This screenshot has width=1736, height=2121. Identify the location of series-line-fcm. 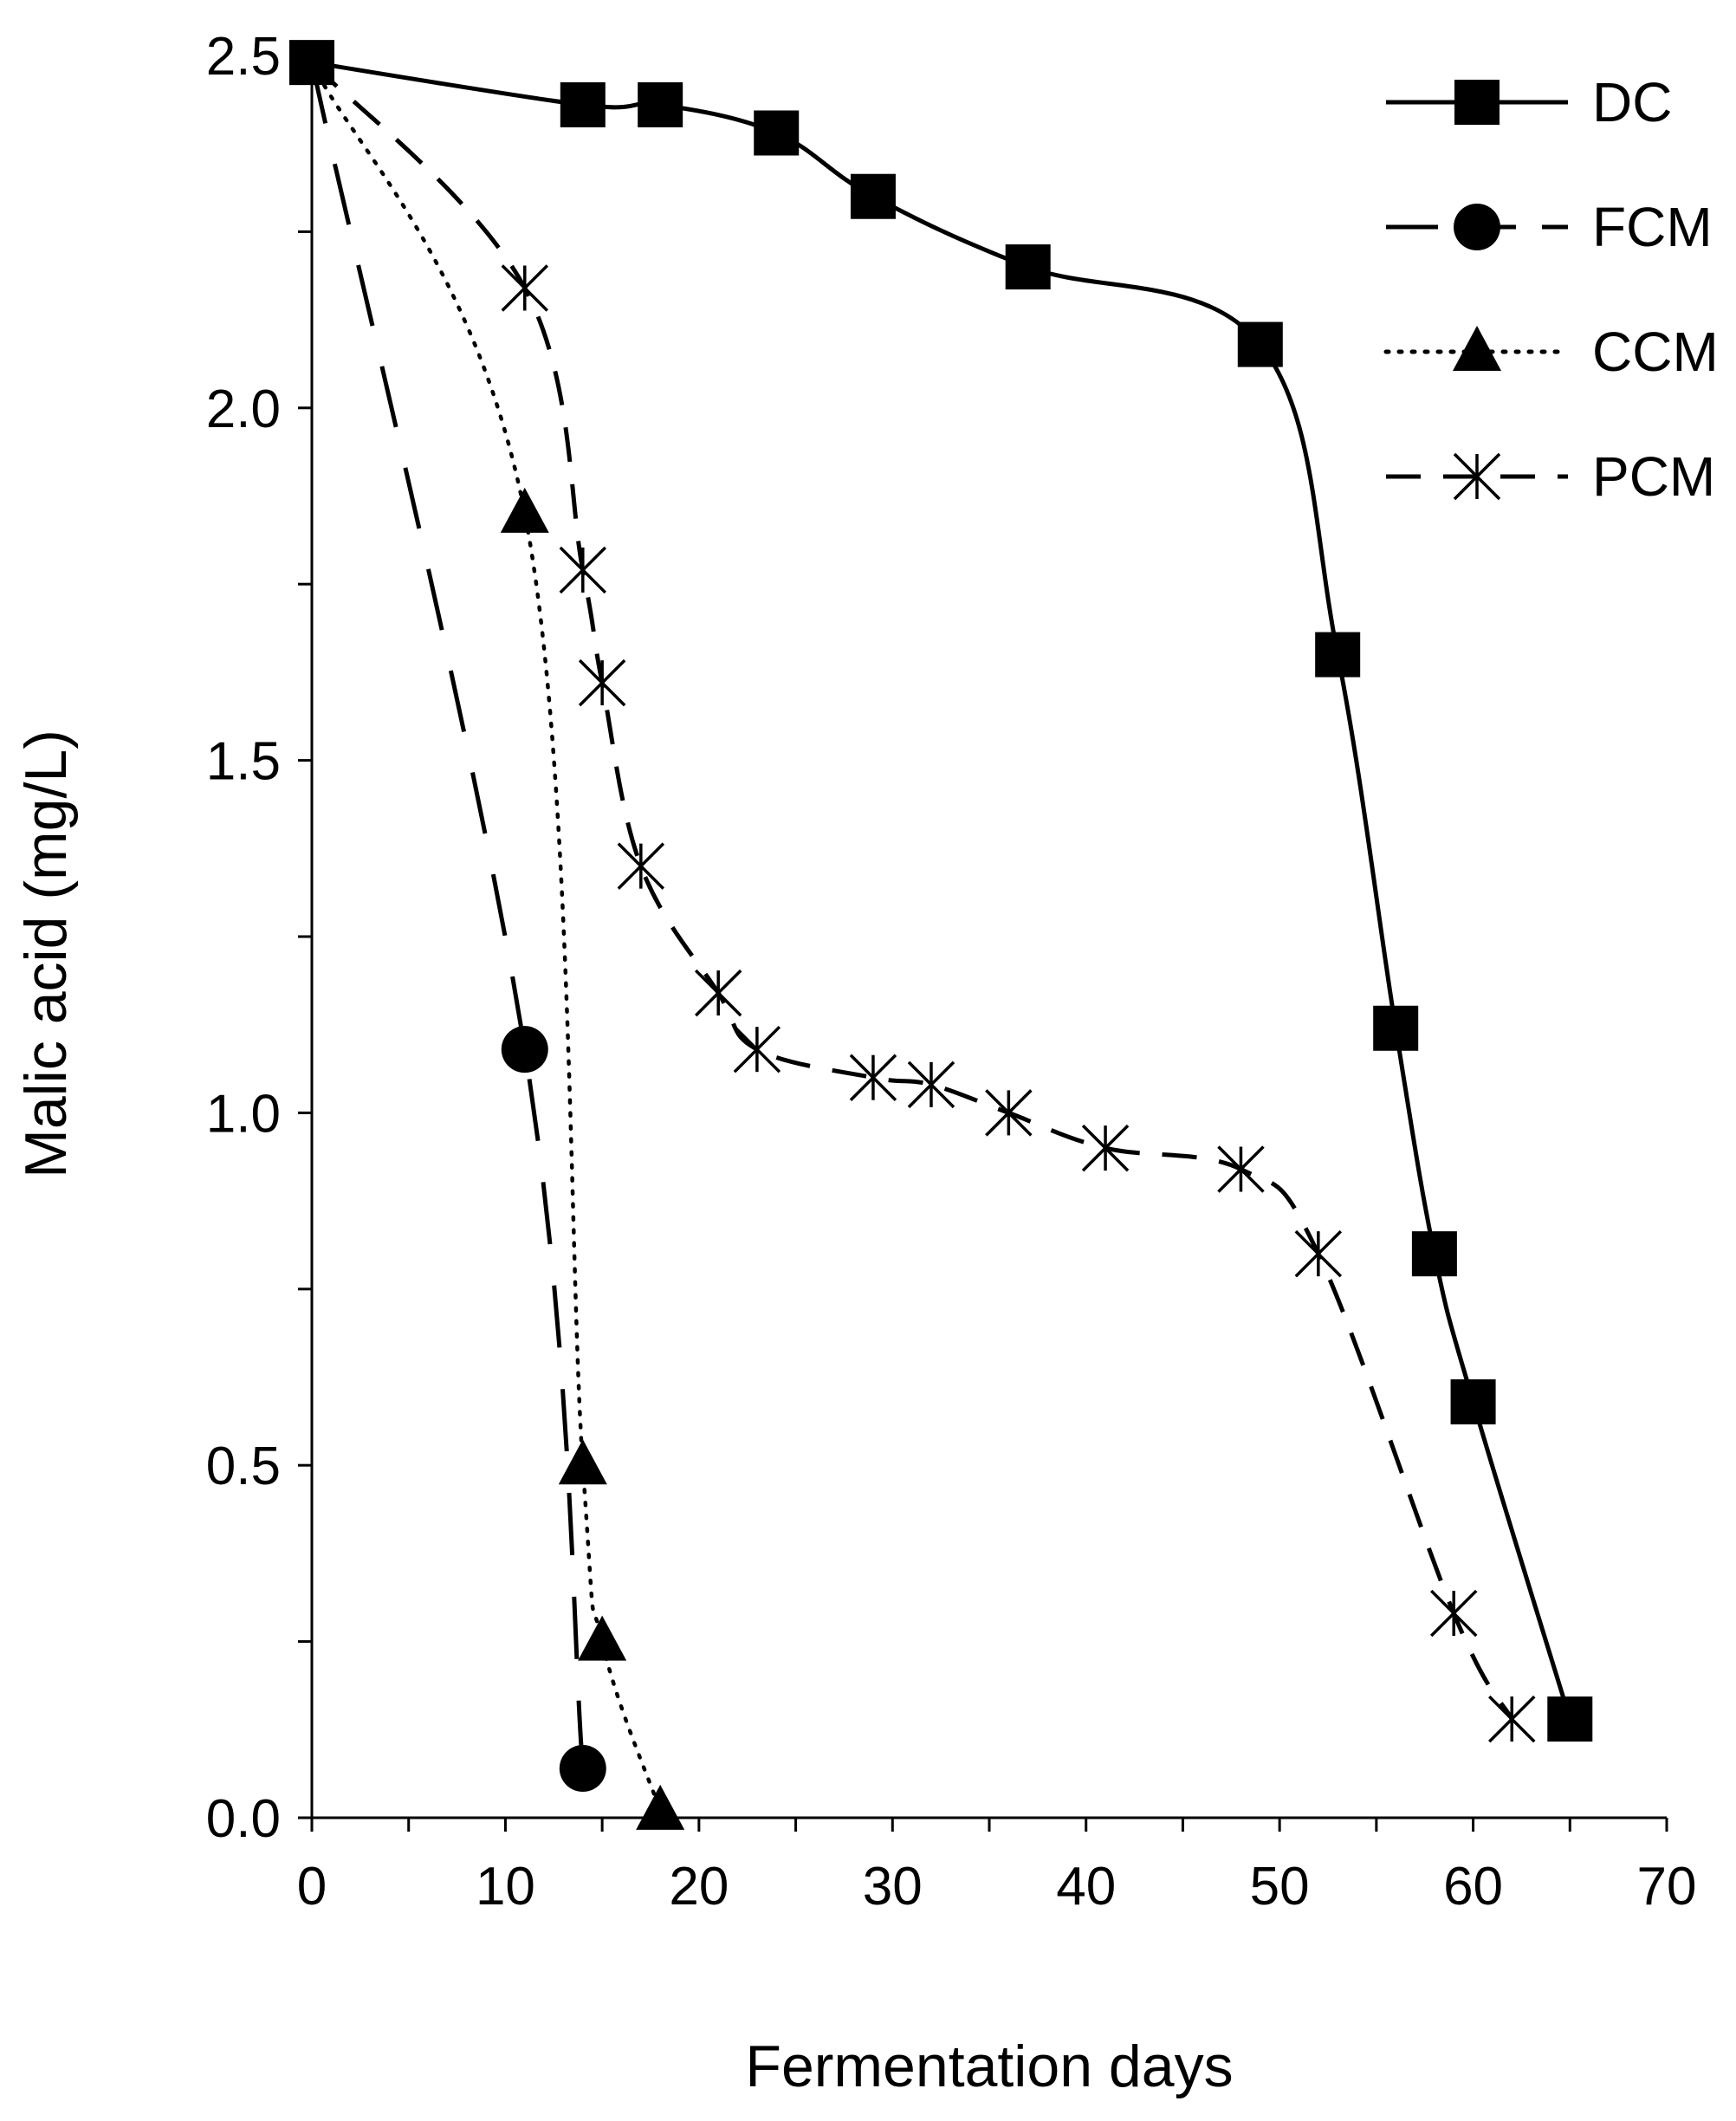
(447, 916).